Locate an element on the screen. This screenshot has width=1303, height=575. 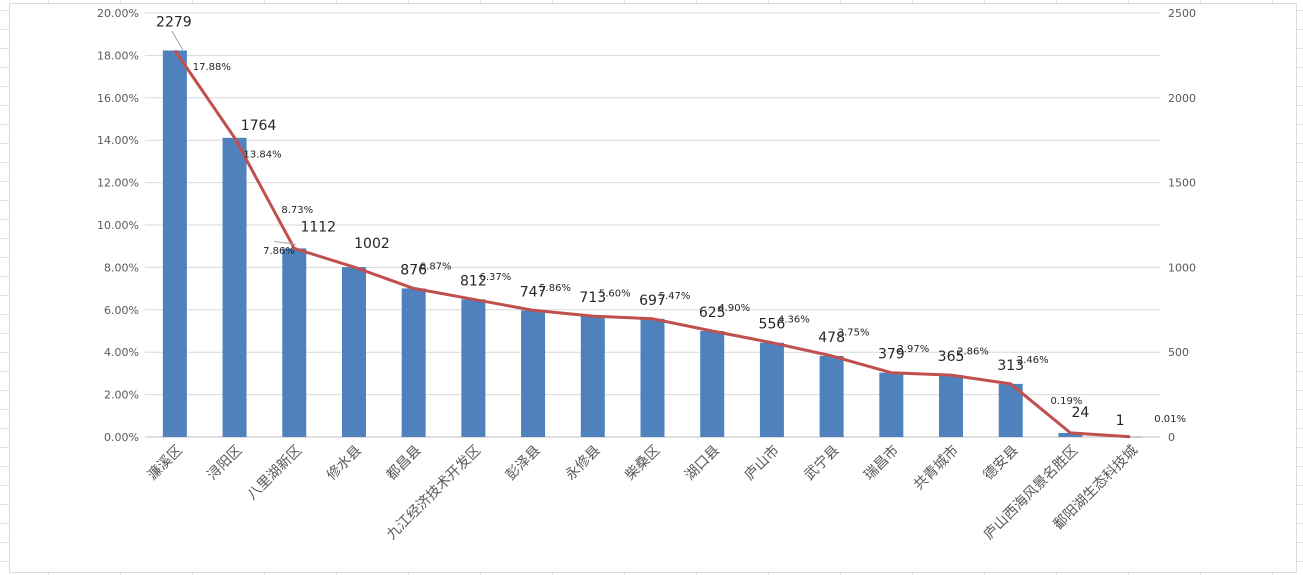
value-label: 812 is located at coordinates (473, 281).